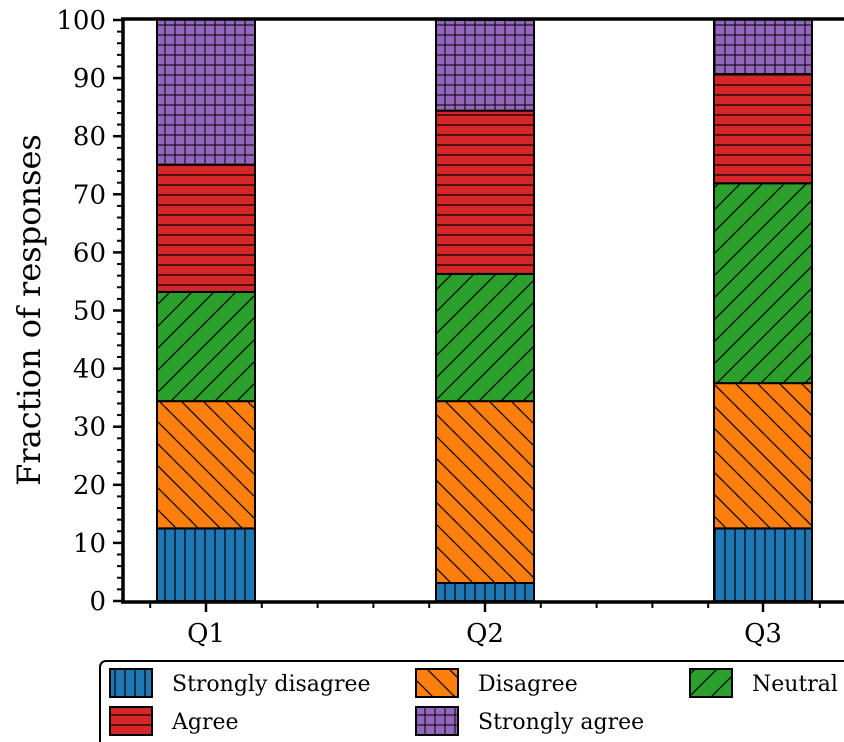 This screenshot has width=844, height=742. Describe the element at coordinates (437, 683) in the screenshot. I see `legend-swatch-hatch-disagree` at that location.